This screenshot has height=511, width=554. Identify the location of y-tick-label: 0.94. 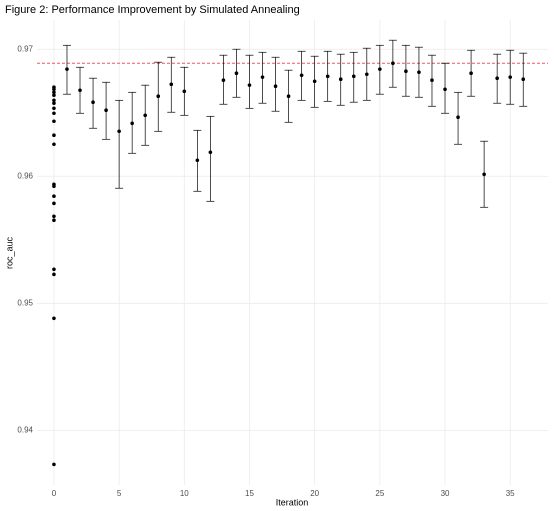
(25, 429).